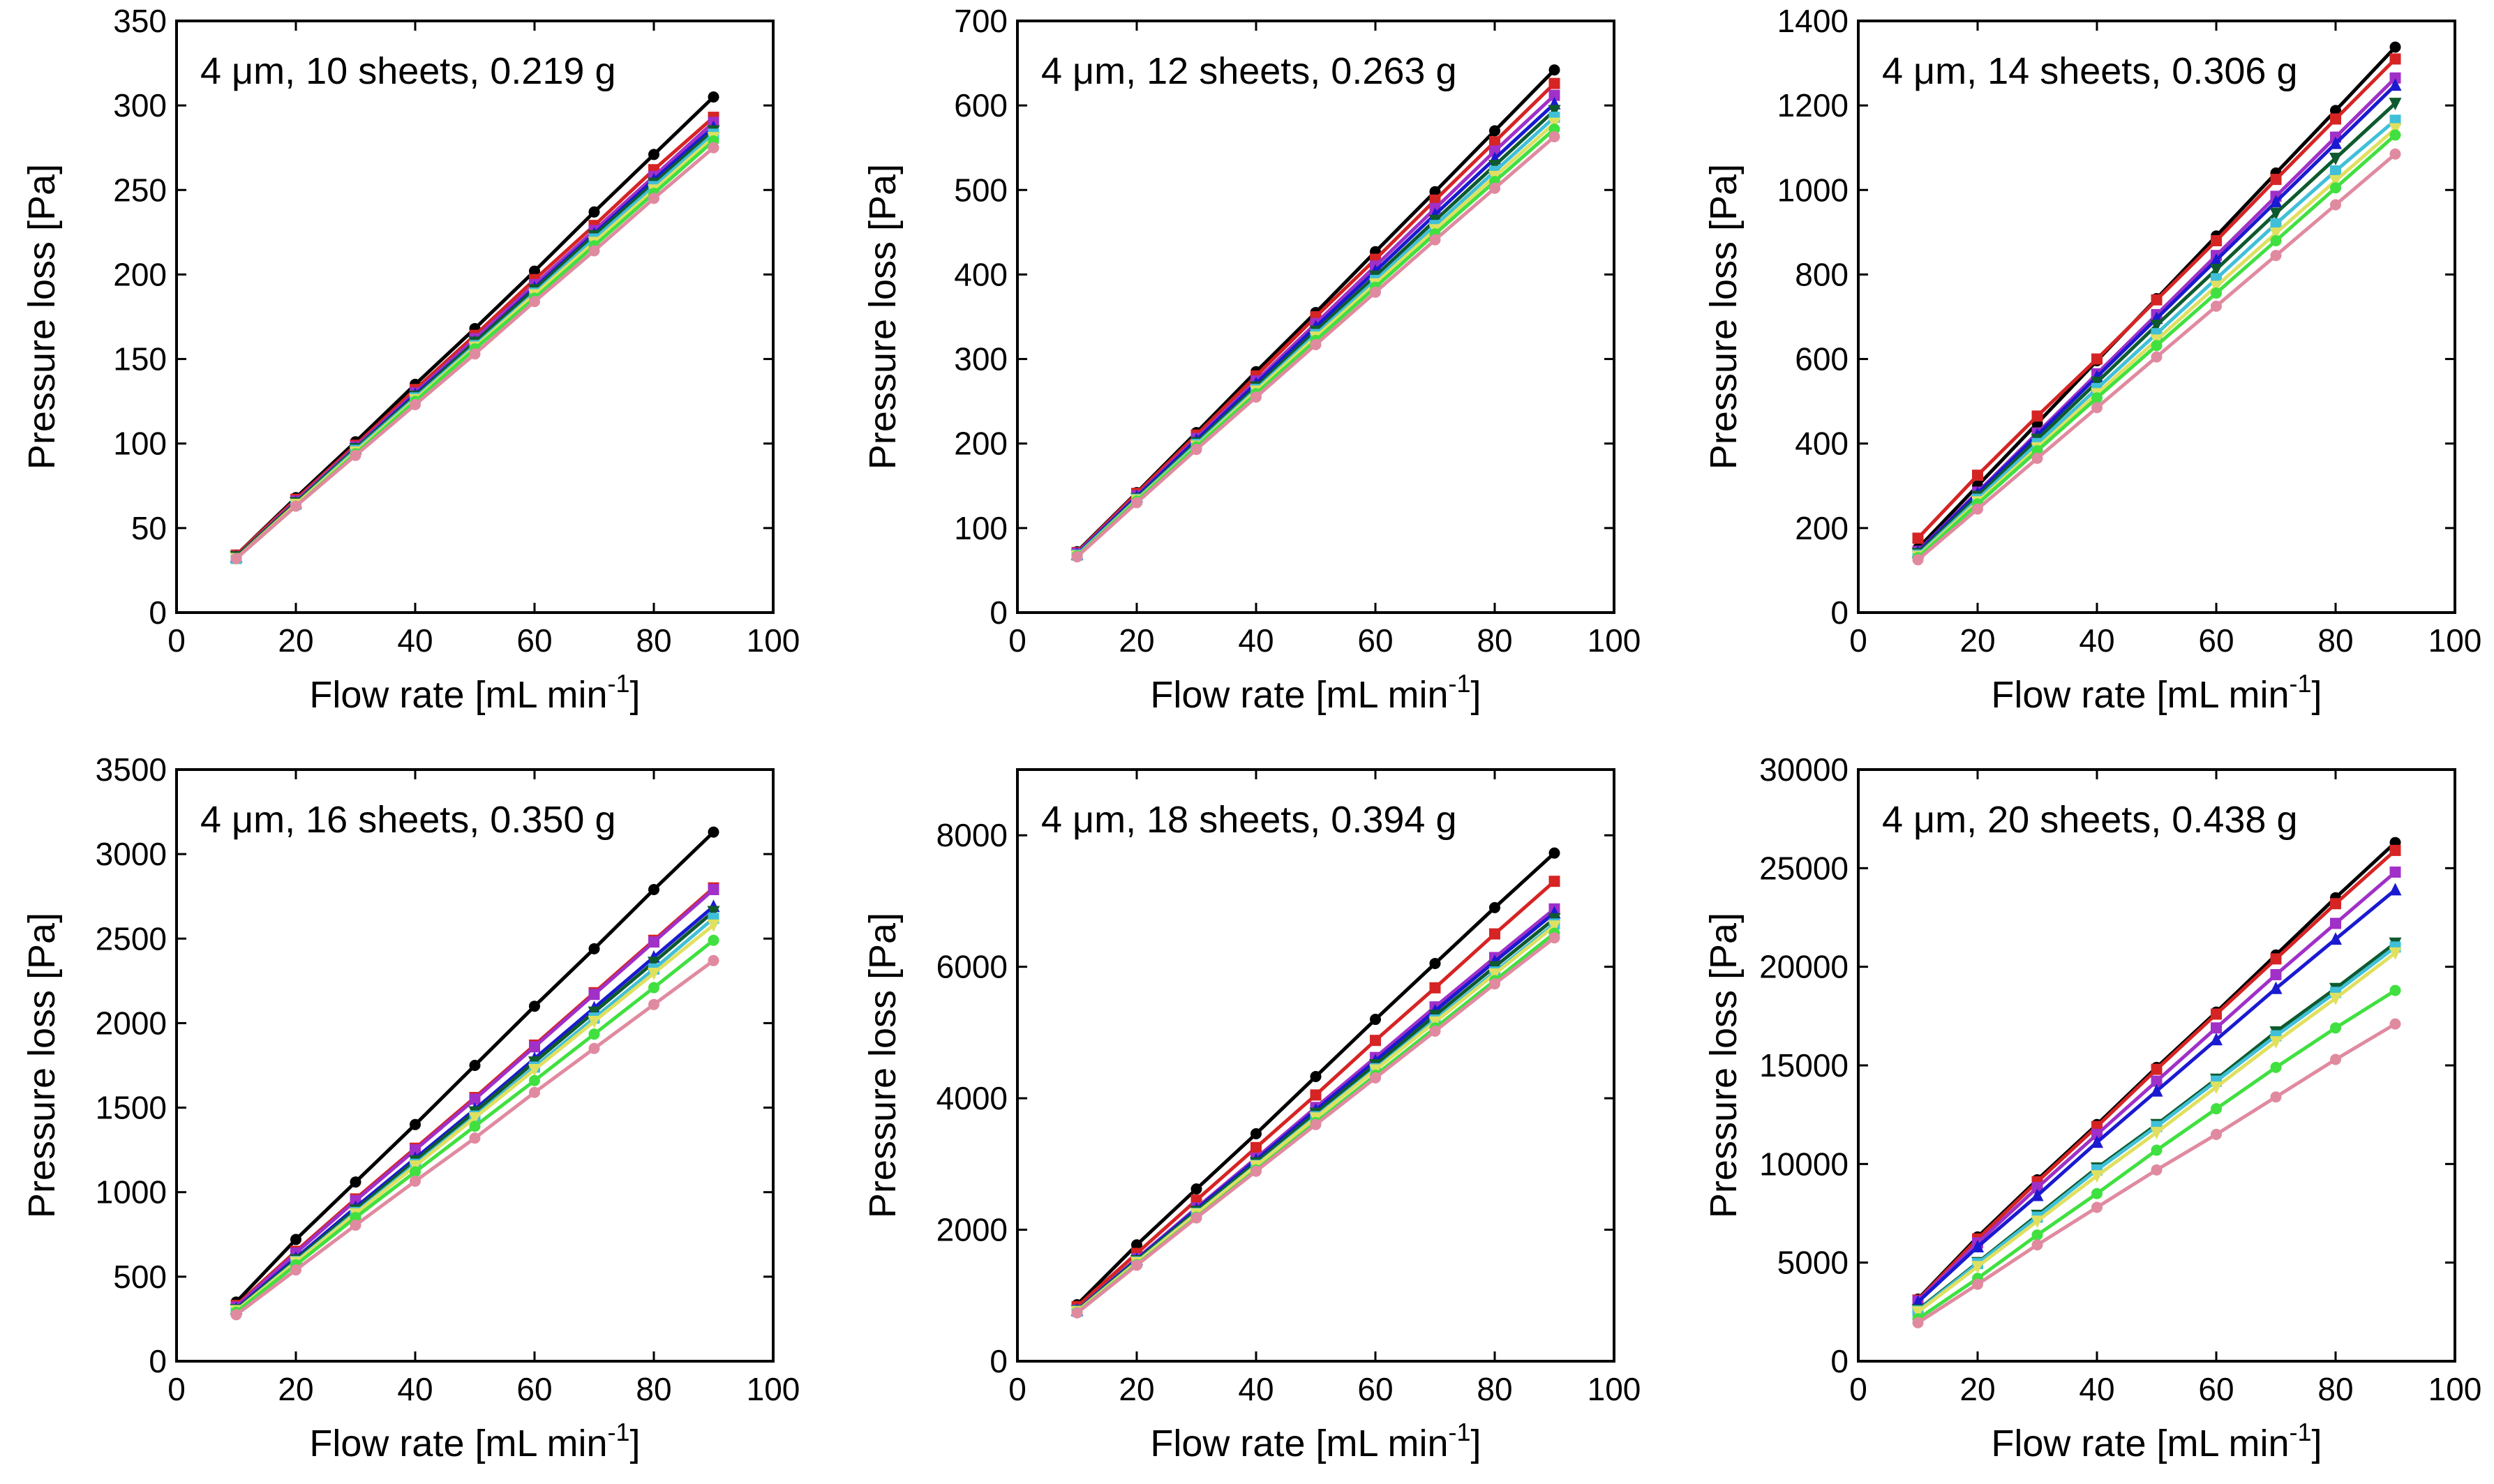  Describe the element at coordinates (1804, 1065) in the screenshot. I see `y-tick-label: 15000` at that location.